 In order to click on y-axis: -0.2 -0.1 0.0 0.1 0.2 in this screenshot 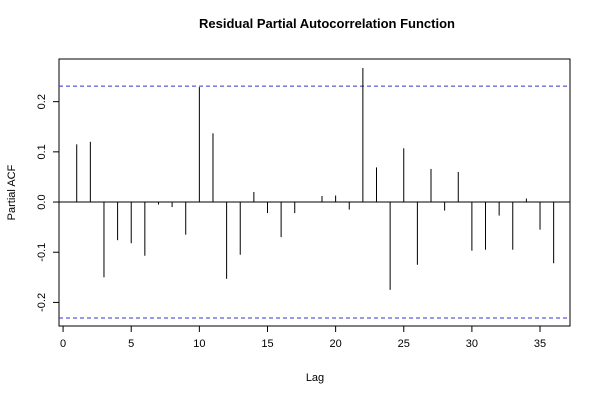, I will do `click(47, 203)`.